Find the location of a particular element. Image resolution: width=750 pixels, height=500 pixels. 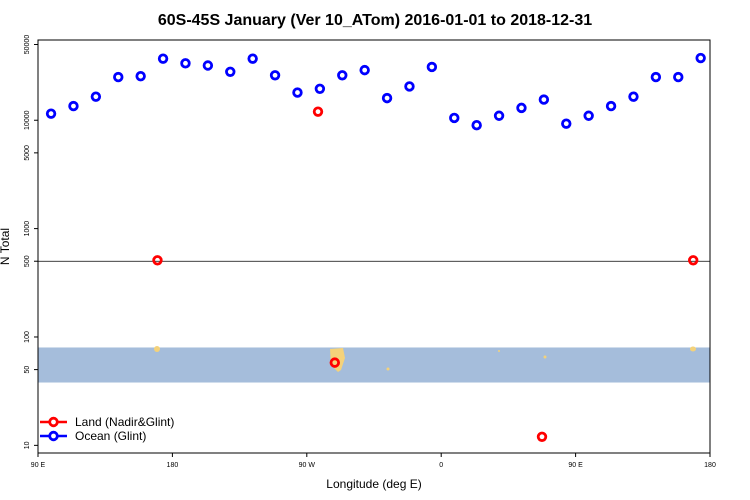

map-ocean-band is located at coordinates (374, 365).